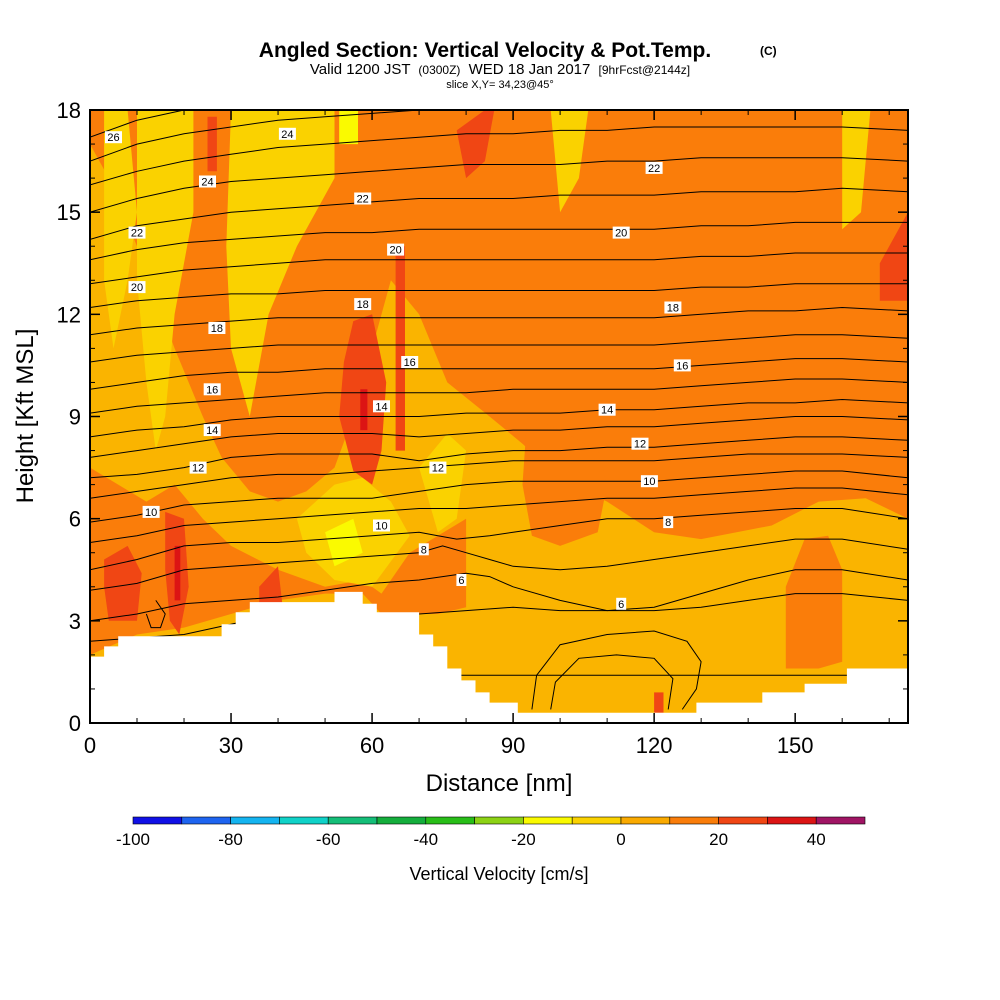  I want to click on subtitle-date: WED 18 Jan 2017, so click(530, 69).